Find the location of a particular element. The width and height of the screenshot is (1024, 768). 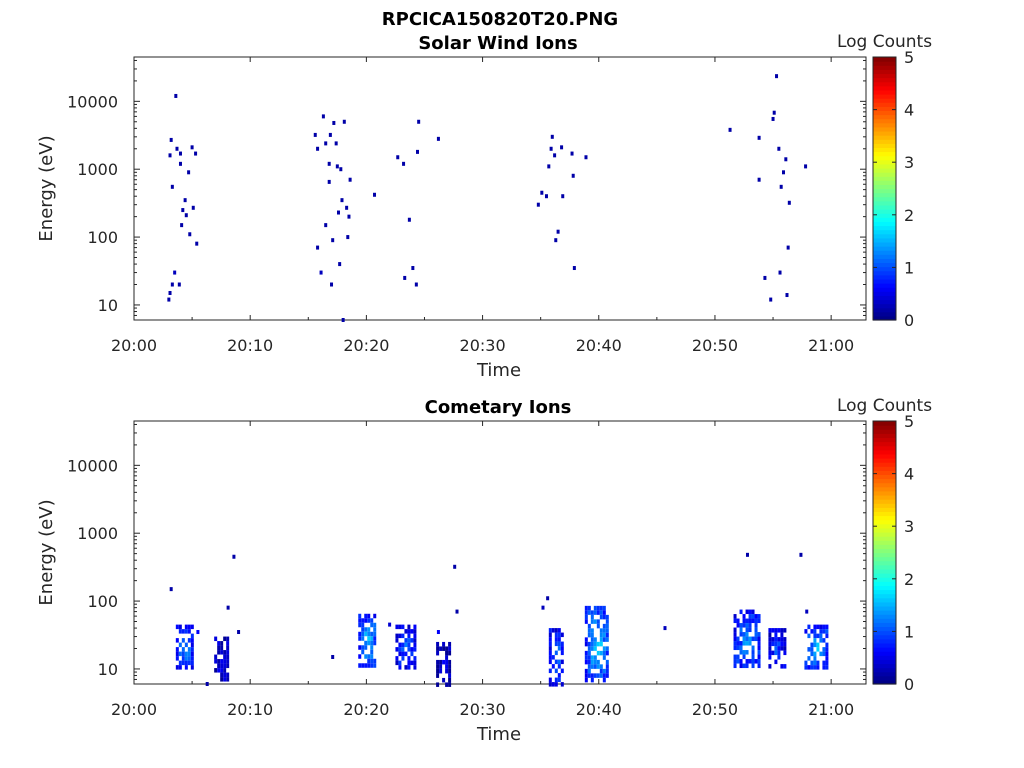

y-tick-label: 1000 is located at coordinates (97, 169).